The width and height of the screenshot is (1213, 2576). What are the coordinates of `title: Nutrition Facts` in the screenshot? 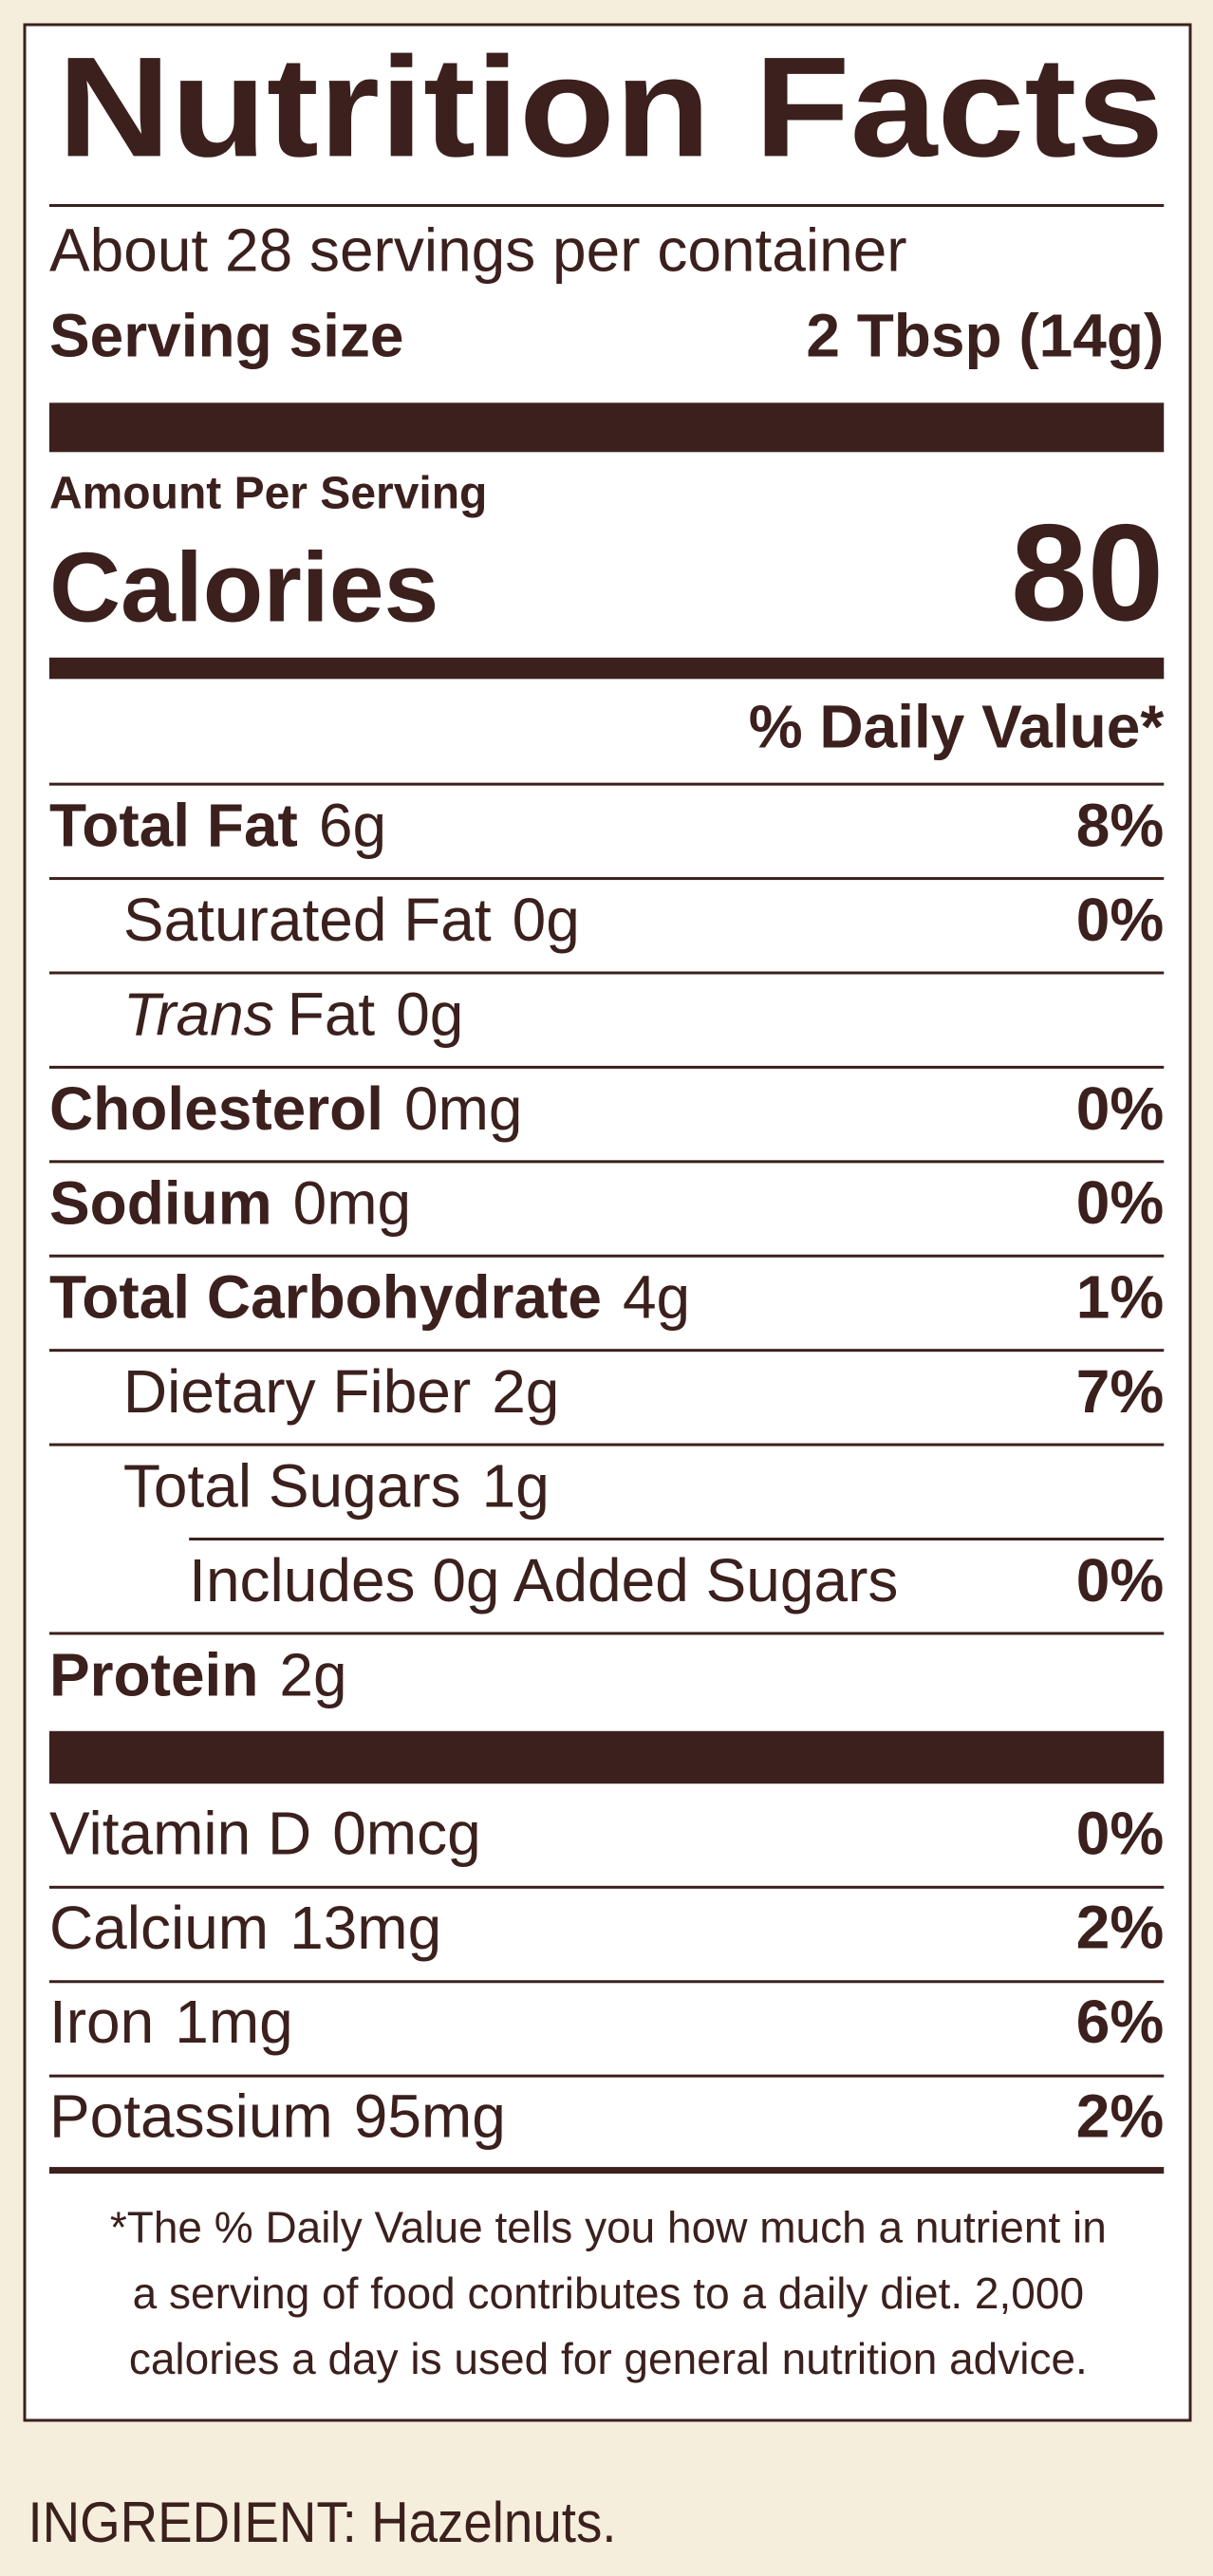 It's located at (611, 107).